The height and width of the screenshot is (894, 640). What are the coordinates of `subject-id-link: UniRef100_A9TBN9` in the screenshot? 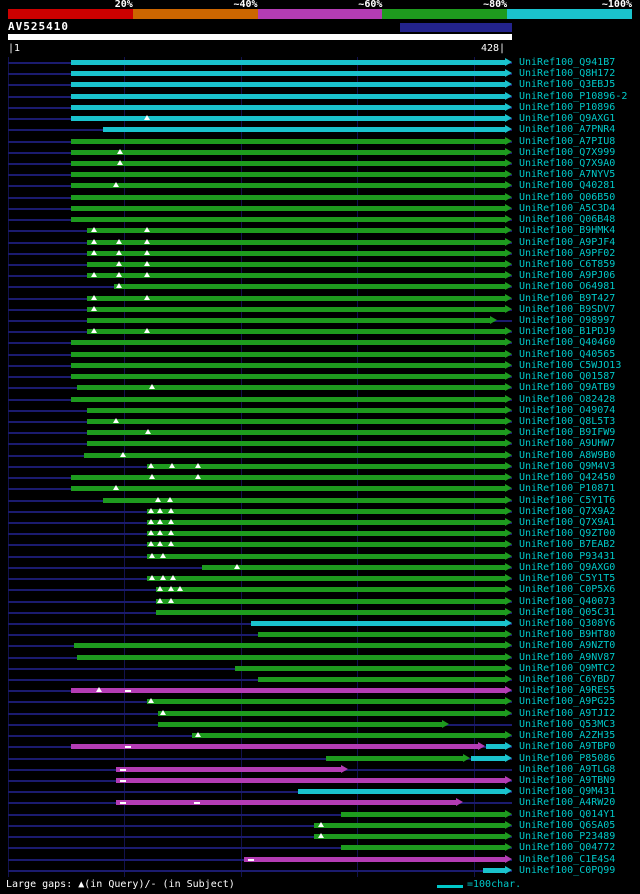 It's located at (567, 780).